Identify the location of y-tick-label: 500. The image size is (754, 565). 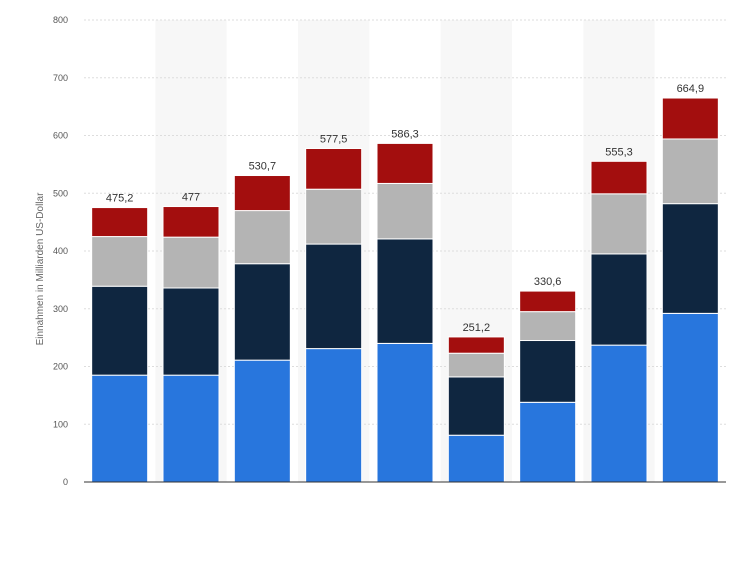
(60, 193).